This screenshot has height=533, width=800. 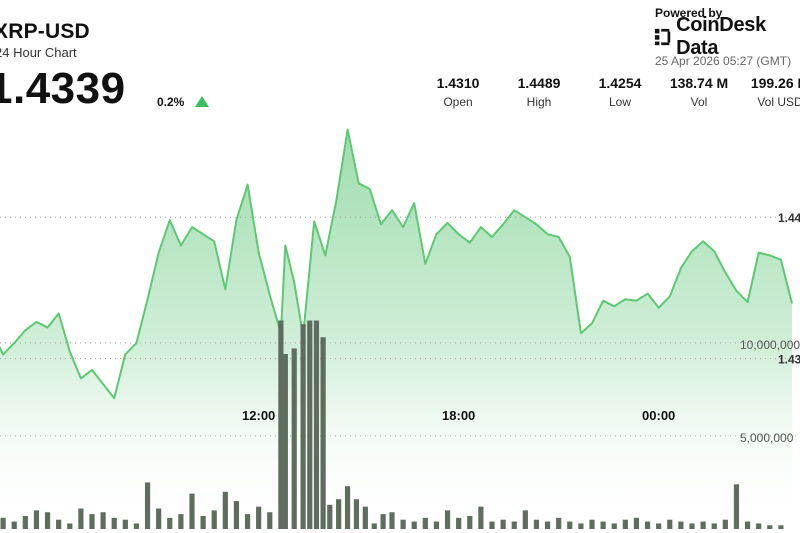 I want to click on stat-label: Low, so click(x=619, y=102).